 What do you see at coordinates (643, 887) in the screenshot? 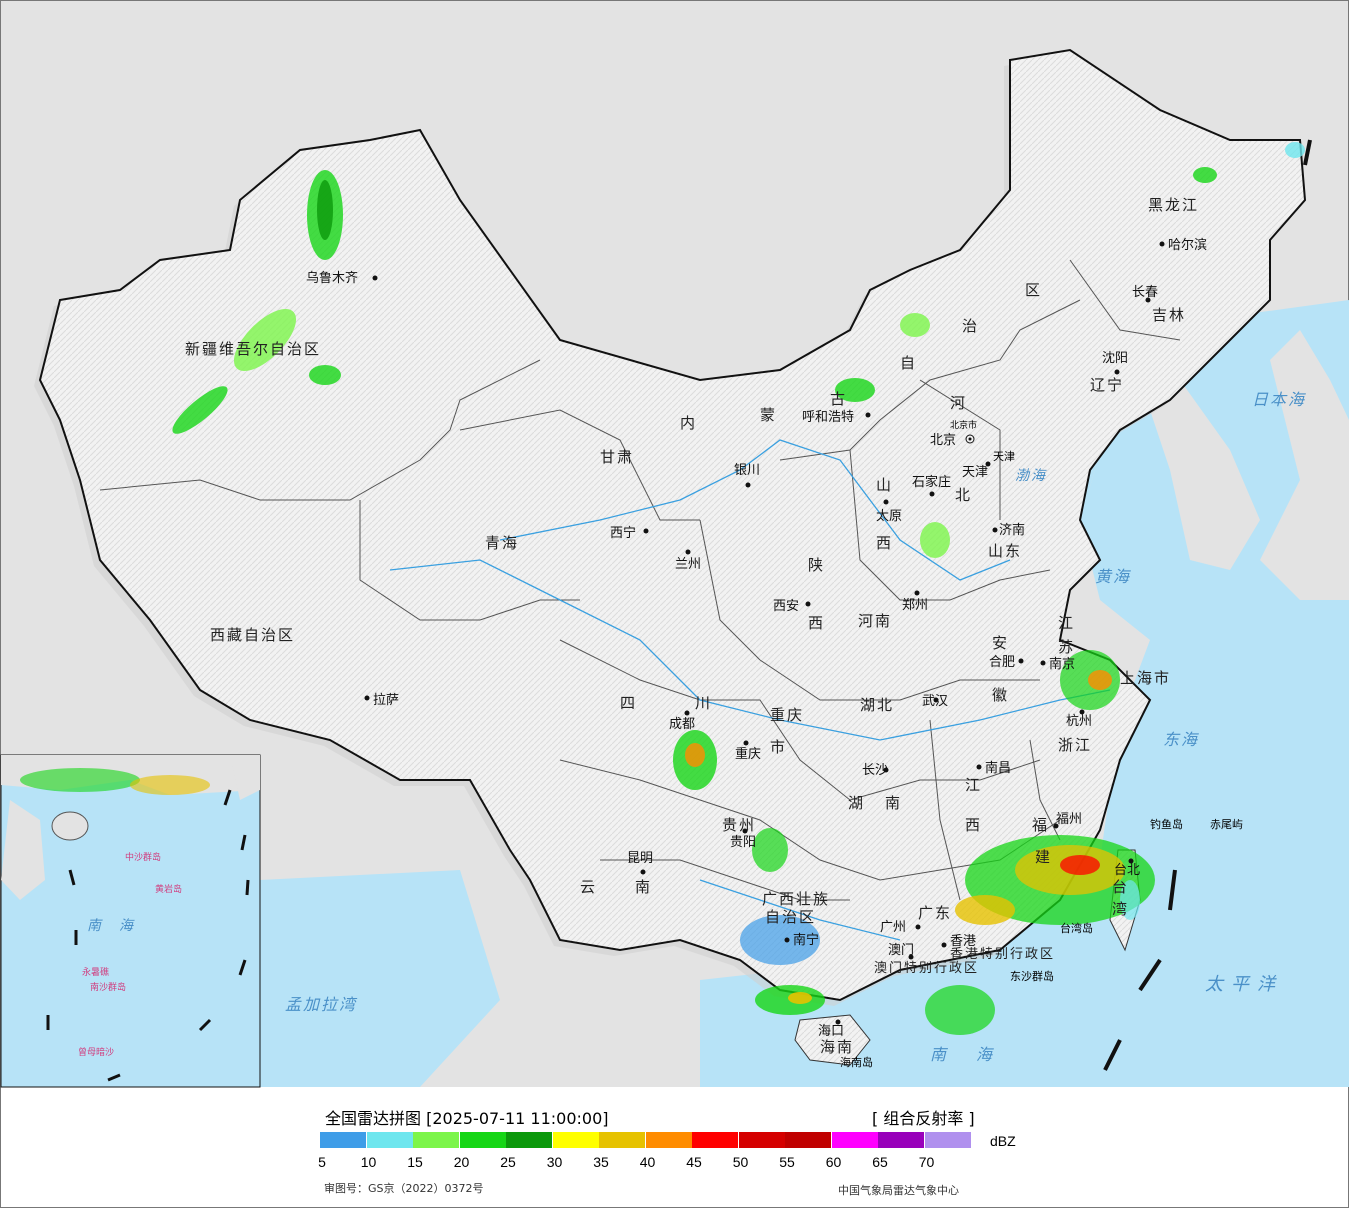
I see `svg-text: 南` at bounding box center [643, 887].